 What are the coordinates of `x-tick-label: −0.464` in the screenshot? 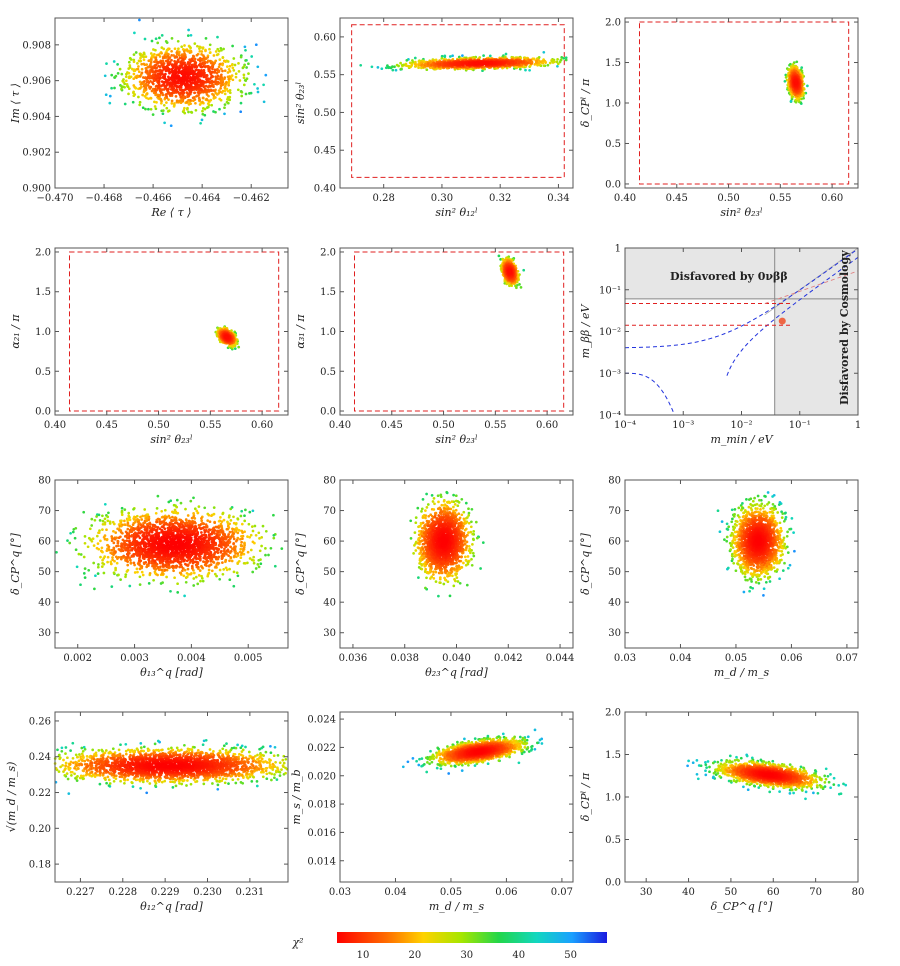 It's located at (202, 198).